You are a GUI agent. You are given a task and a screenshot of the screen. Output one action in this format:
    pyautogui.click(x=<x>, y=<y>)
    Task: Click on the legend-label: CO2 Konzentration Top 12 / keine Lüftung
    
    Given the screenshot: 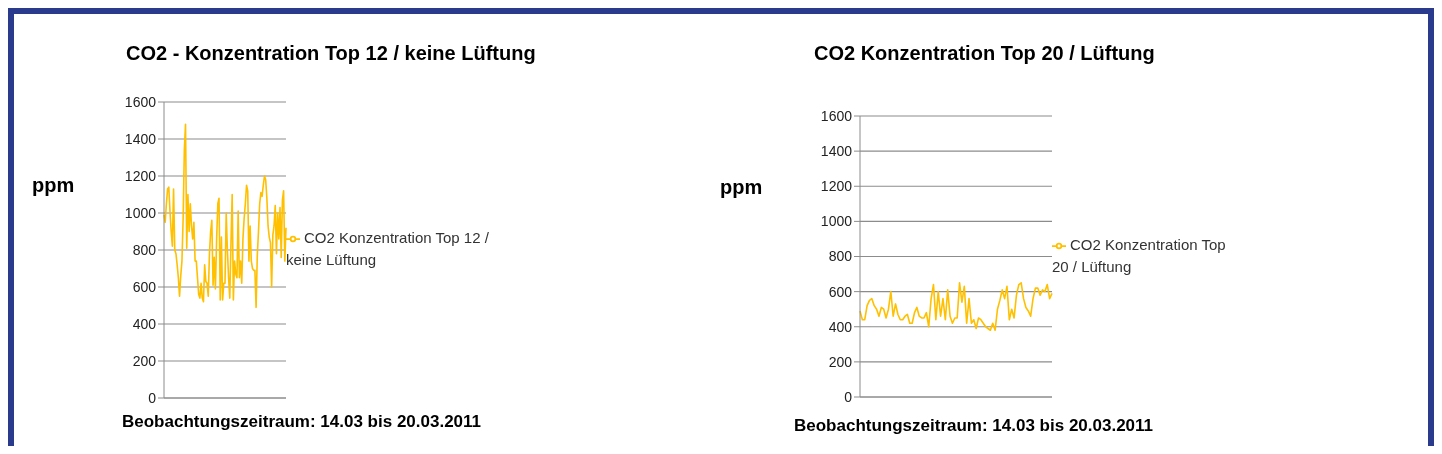 What is the action you would take?
    pyautogui.click(x=387, y=248)
    